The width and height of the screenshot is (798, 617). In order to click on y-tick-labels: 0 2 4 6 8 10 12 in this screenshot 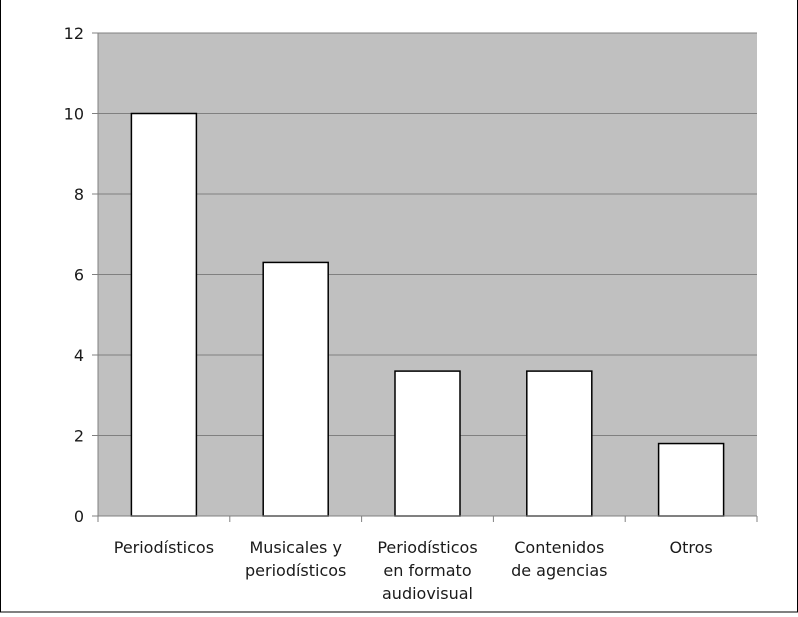, I will do `click(74, 275)`.